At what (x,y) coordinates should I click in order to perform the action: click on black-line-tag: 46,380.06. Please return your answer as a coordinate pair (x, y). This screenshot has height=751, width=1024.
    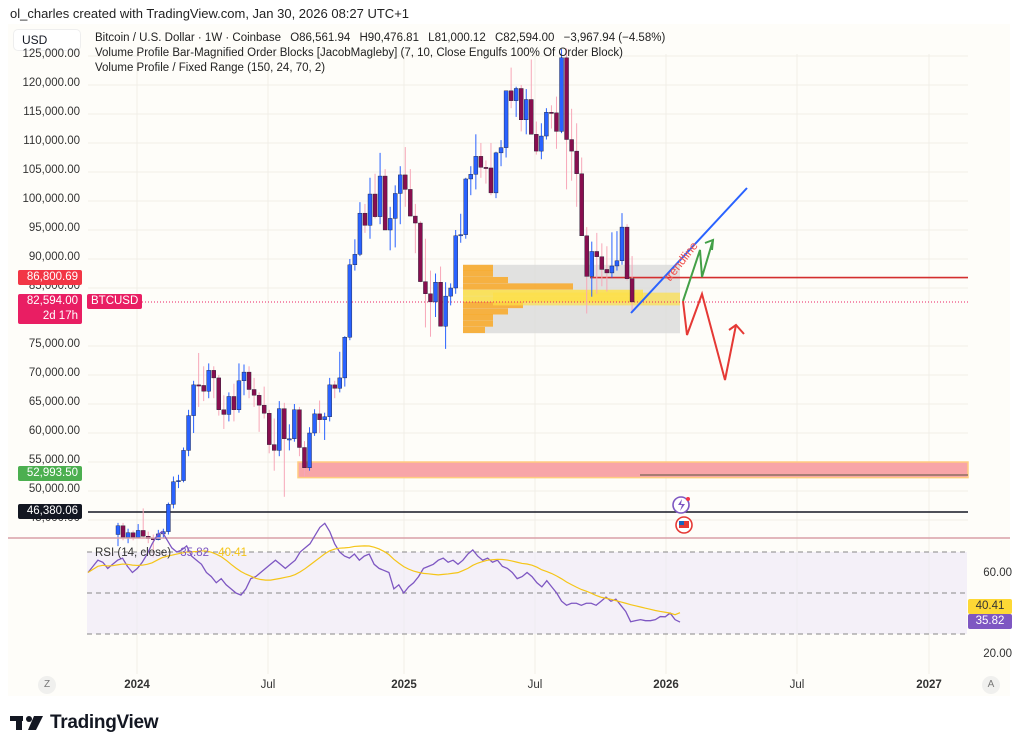
    Looking at the image, I should click on (50, 511).